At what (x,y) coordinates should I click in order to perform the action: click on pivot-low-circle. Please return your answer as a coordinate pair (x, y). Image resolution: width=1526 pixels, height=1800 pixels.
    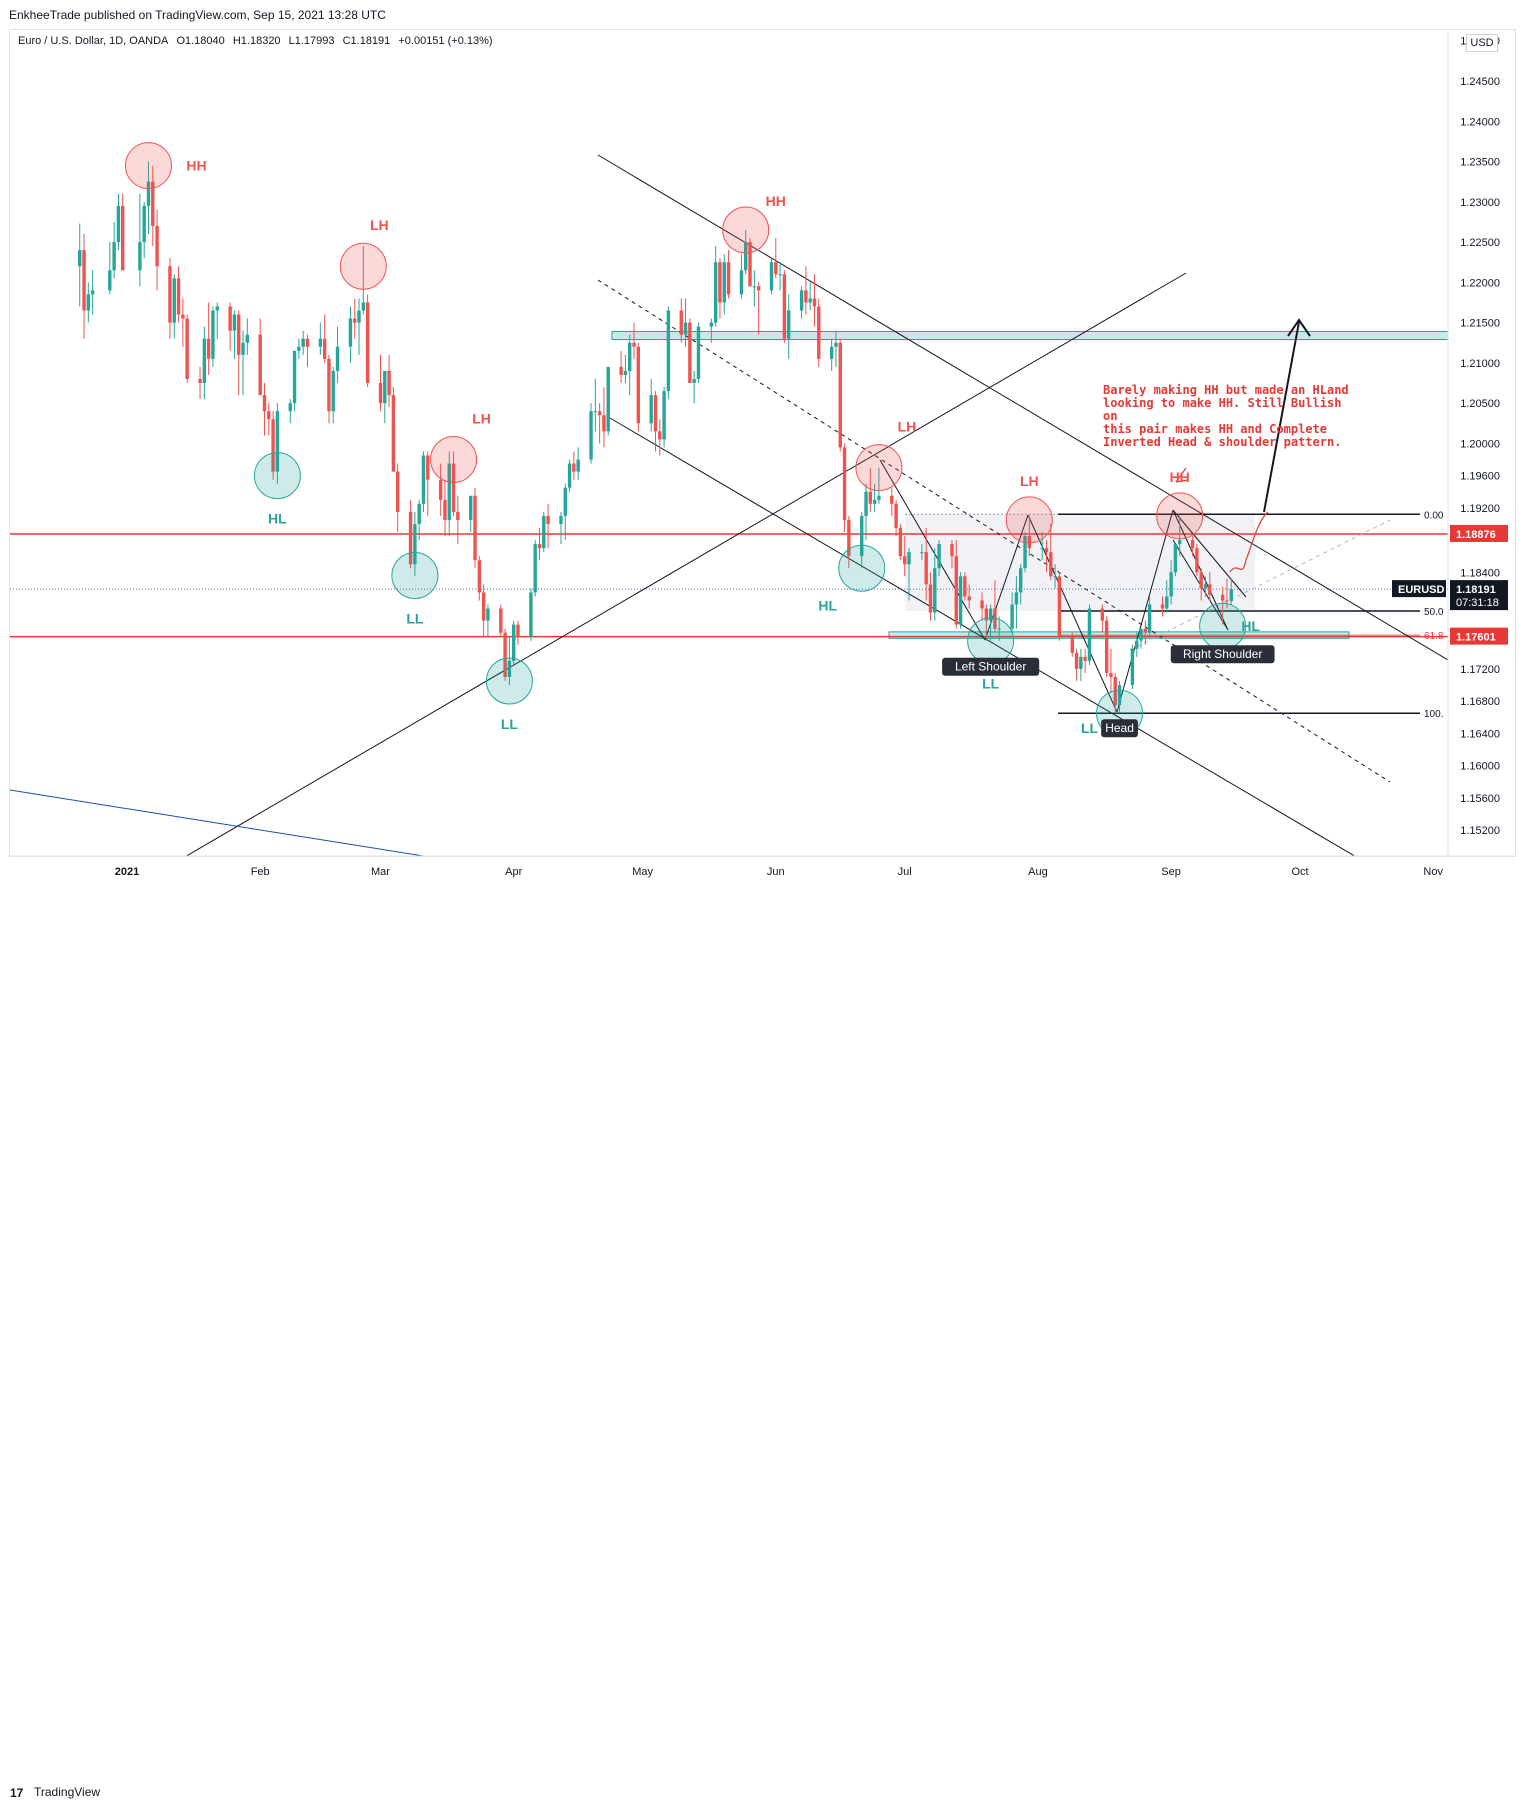
    Looking at the image, I should click on (277, 476).